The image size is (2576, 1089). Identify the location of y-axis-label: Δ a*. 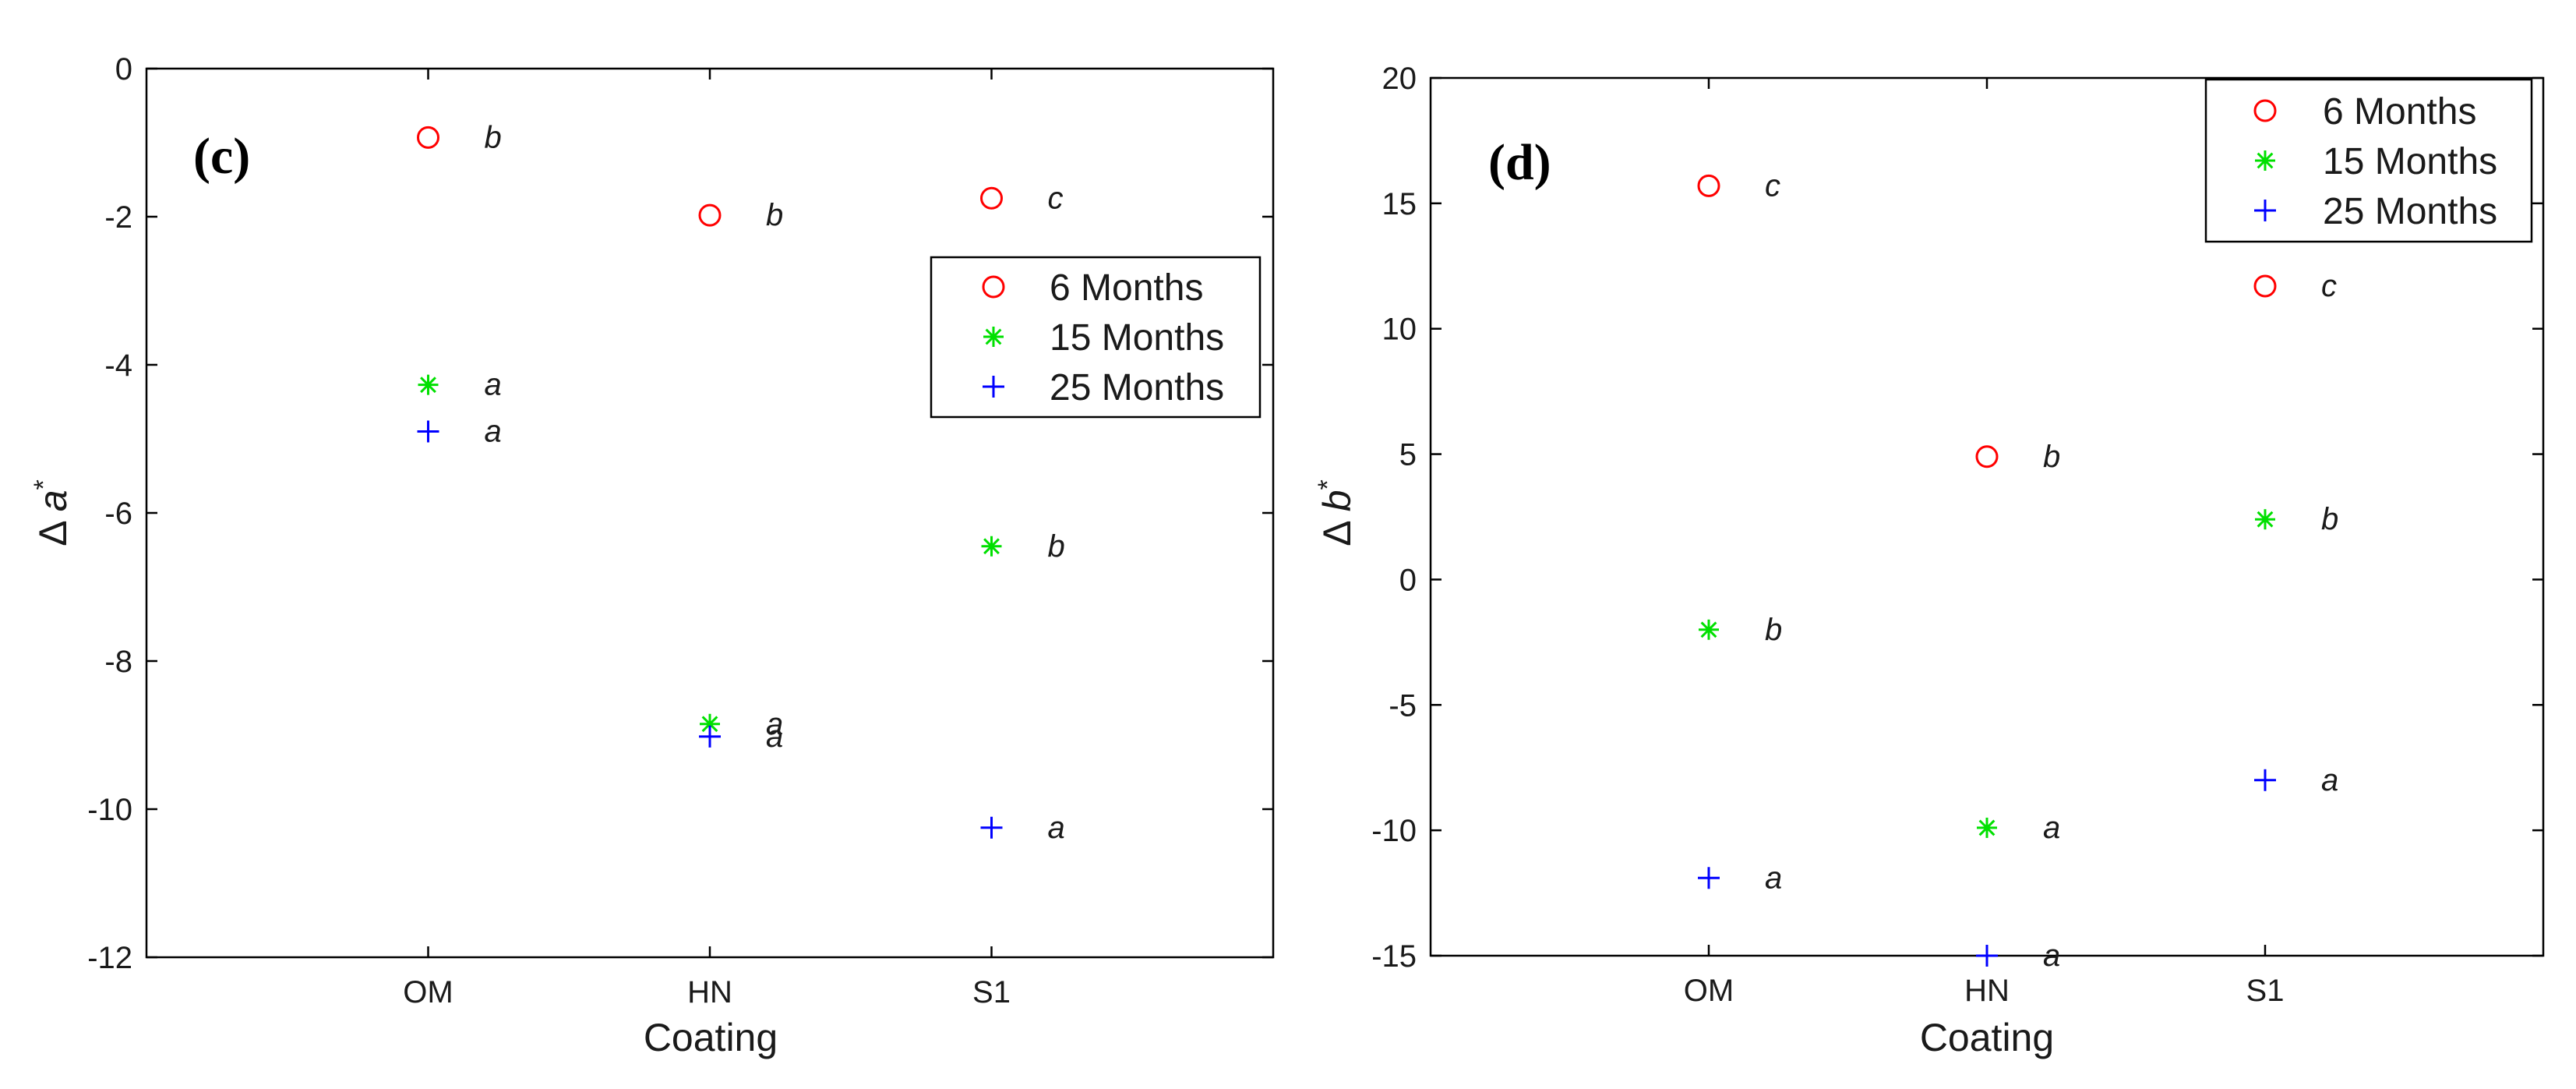
(52, 512).